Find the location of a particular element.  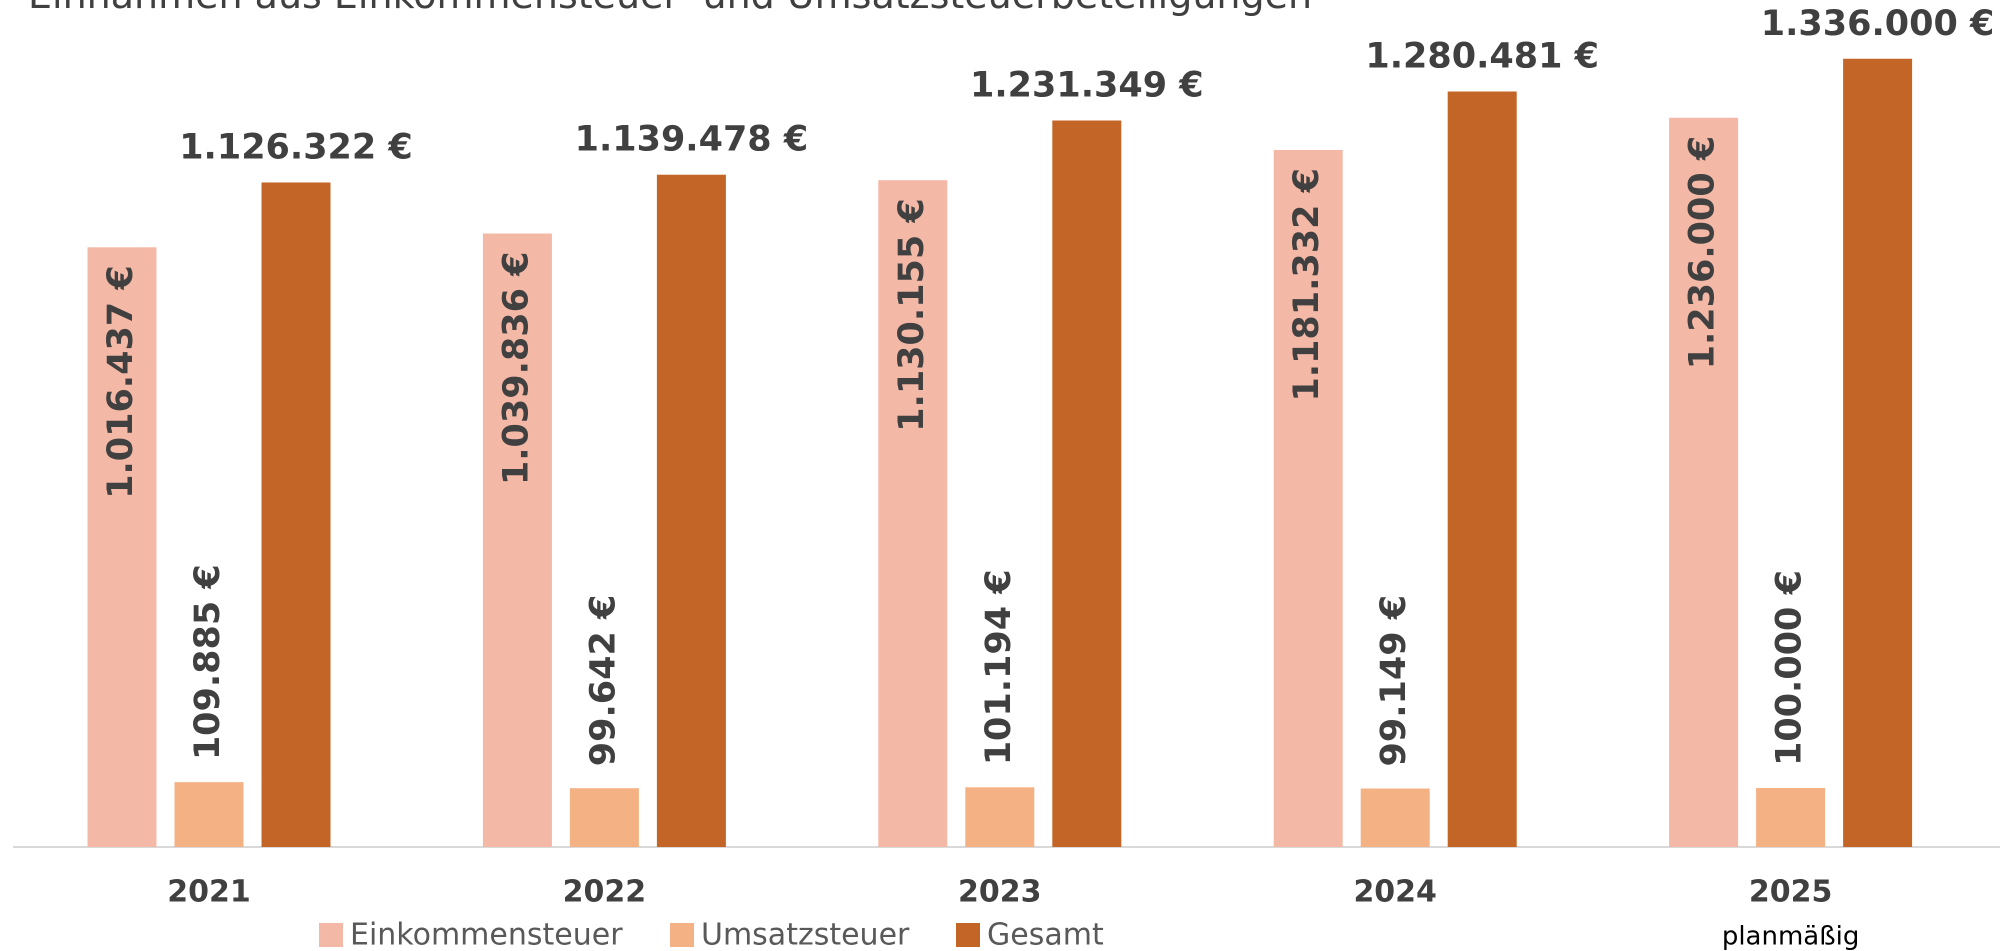

data-label: 109.885 € is located at coordinates (208, 662).